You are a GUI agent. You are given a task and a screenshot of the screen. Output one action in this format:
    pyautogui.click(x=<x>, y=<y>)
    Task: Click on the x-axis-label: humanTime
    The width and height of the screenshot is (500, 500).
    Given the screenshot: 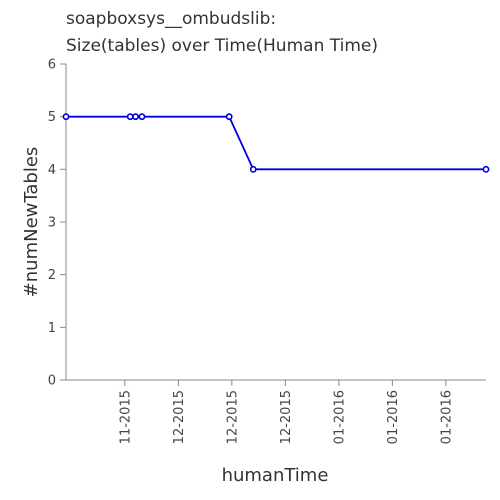 What is the action you would take?
    pyautogui.click(x=275, y=475)
    